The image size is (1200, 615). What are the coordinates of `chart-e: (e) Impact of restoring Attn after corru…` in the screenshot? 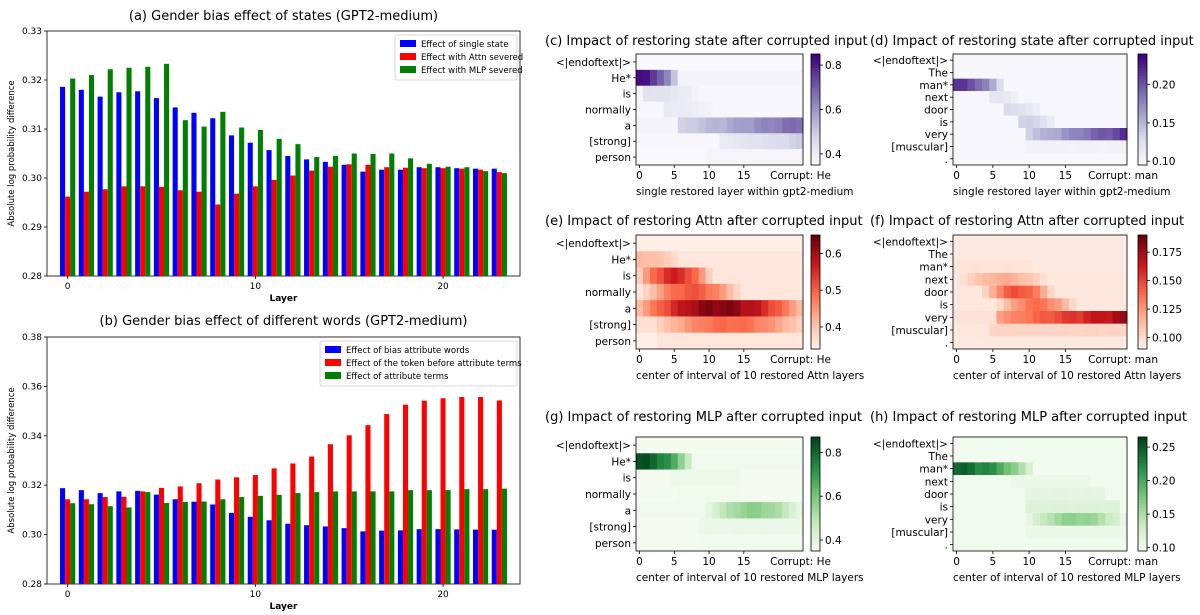 It's located at (707, 305).